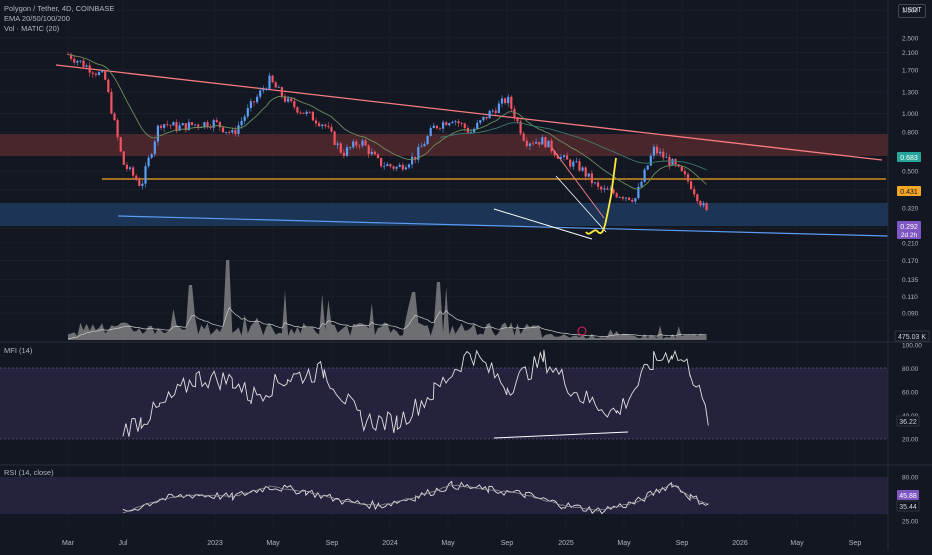 Image resolution: width=932 pixels, height=555 pixels. What do you see at coordinates (415, 393) in the screenshot?
I see `mfi-line` at bounding box center [415, 393].